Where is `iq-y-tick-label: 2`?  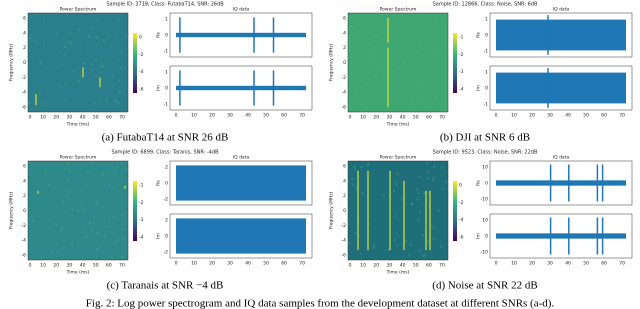
iq-y-tick-label: 2 is located at coordinates (166, 168).